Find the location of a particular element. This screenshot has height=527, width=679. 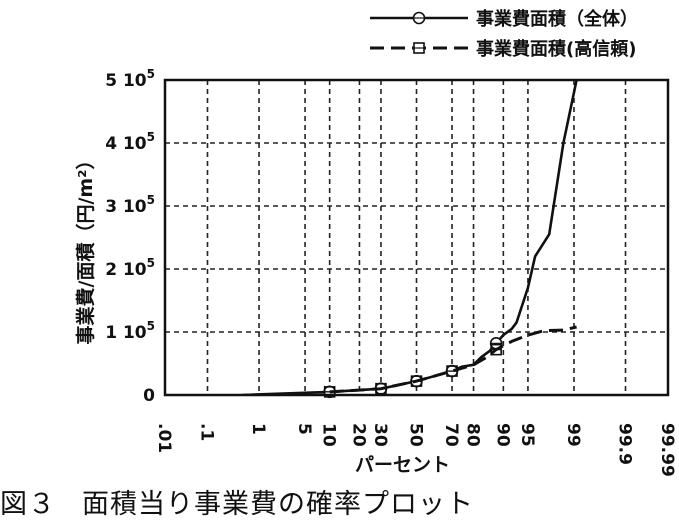

x-tick-label: 10 is located at coordinates (329, 435).